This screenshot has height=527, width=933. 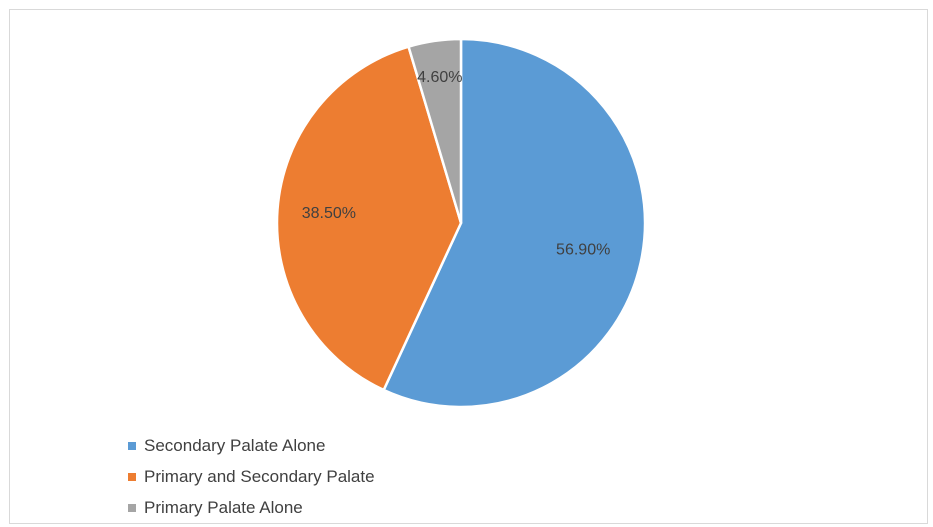 I want to click on legend-label: Primary and Secondary Palate, so click(x=259, y=476).